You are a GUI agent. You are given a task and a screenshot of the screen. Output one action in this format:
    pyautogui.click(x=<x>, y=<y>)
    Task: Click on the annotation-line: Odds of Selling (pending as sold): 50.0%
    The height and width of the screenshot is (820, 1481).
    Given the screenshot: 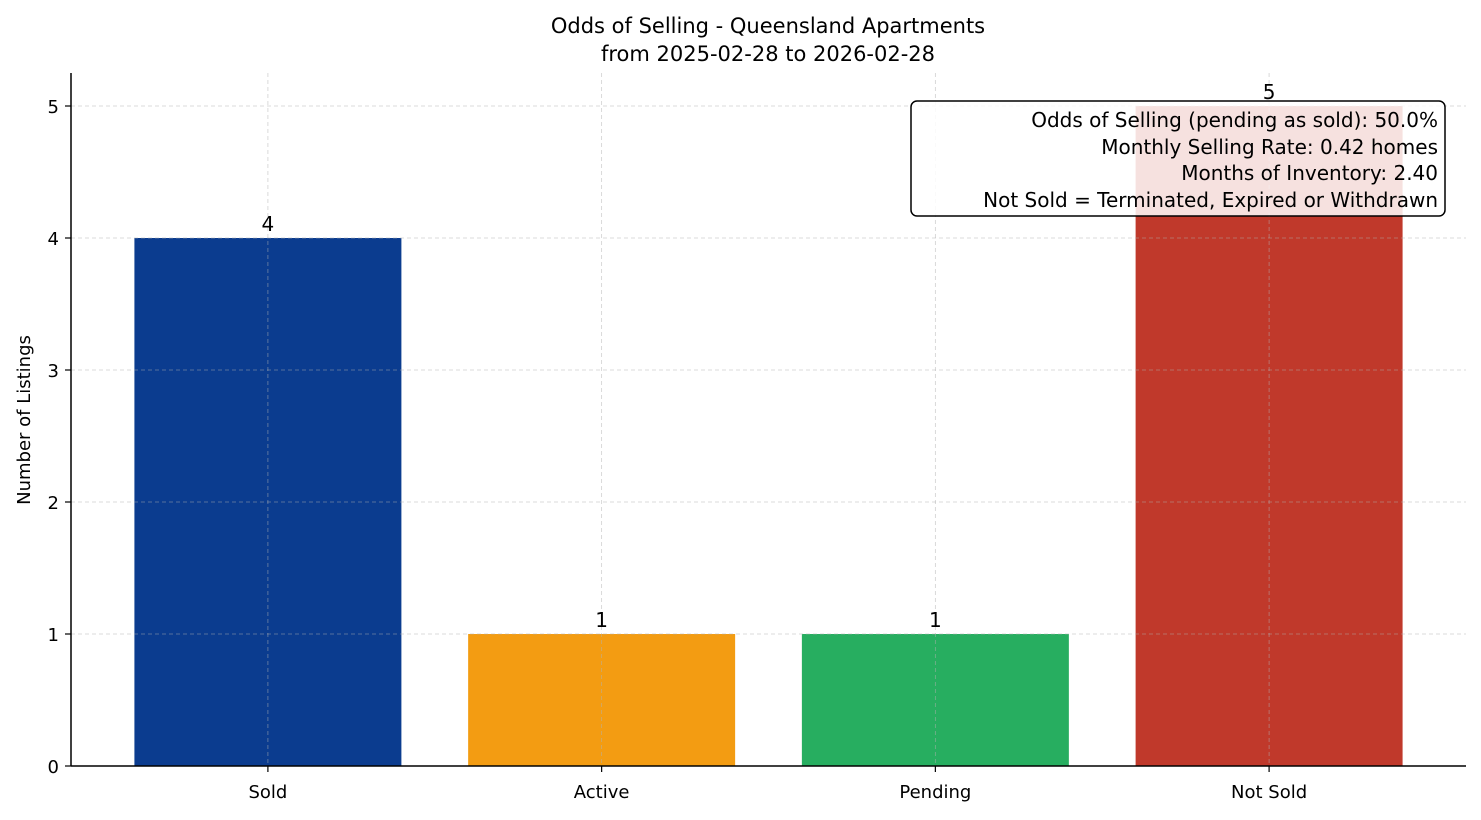 What is the action you would take?
    pyautogui.click(x=1234, y=120)
    